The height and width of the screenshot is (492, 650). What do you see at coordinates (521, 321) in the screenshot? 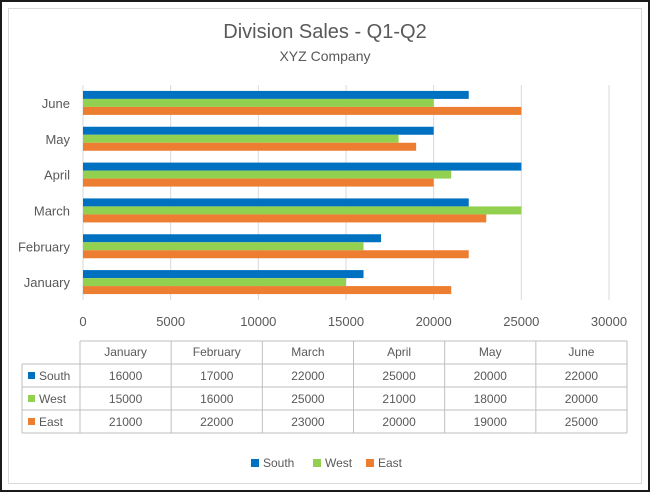
I see `x-tick-label: 25000` at bounding box center [521, 321].